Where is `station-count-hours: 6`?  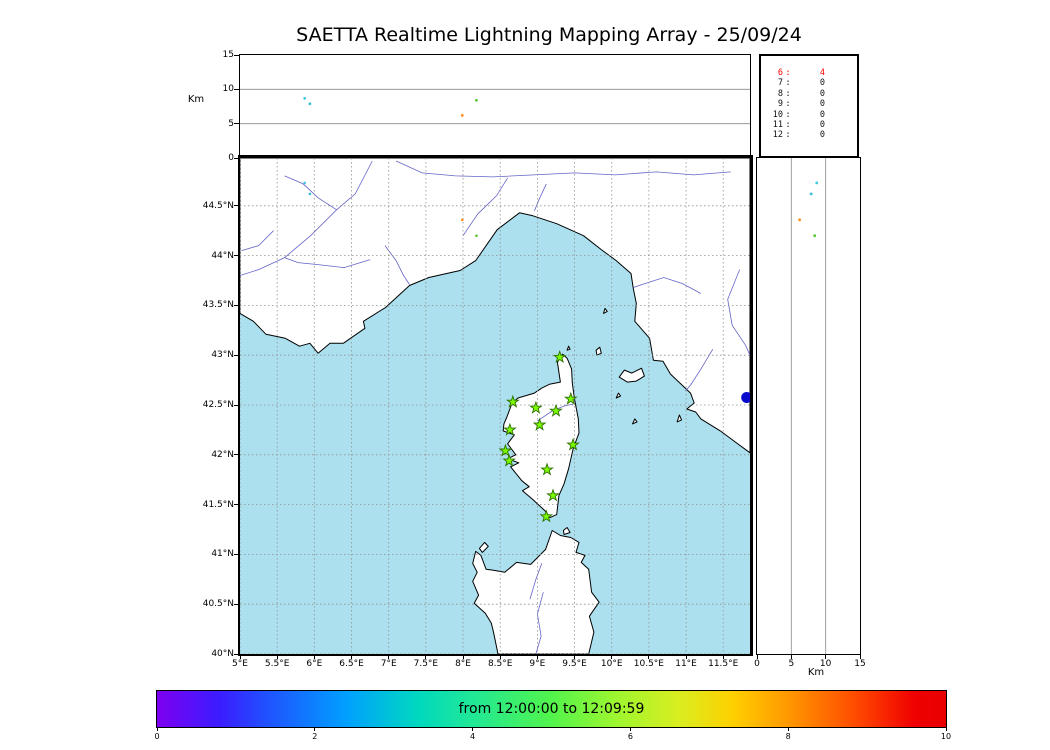
station-count-hours: 6 is located at coordinates (780, 73).